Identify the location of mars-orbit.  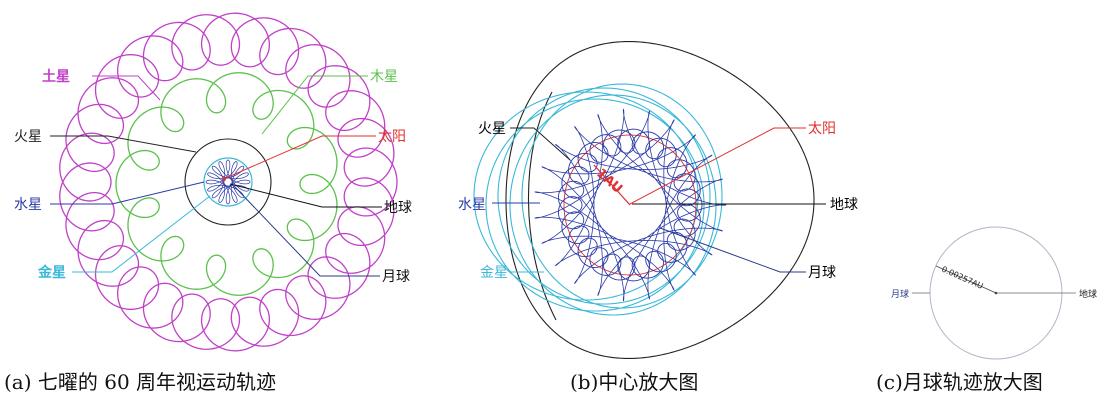
(228, 182).